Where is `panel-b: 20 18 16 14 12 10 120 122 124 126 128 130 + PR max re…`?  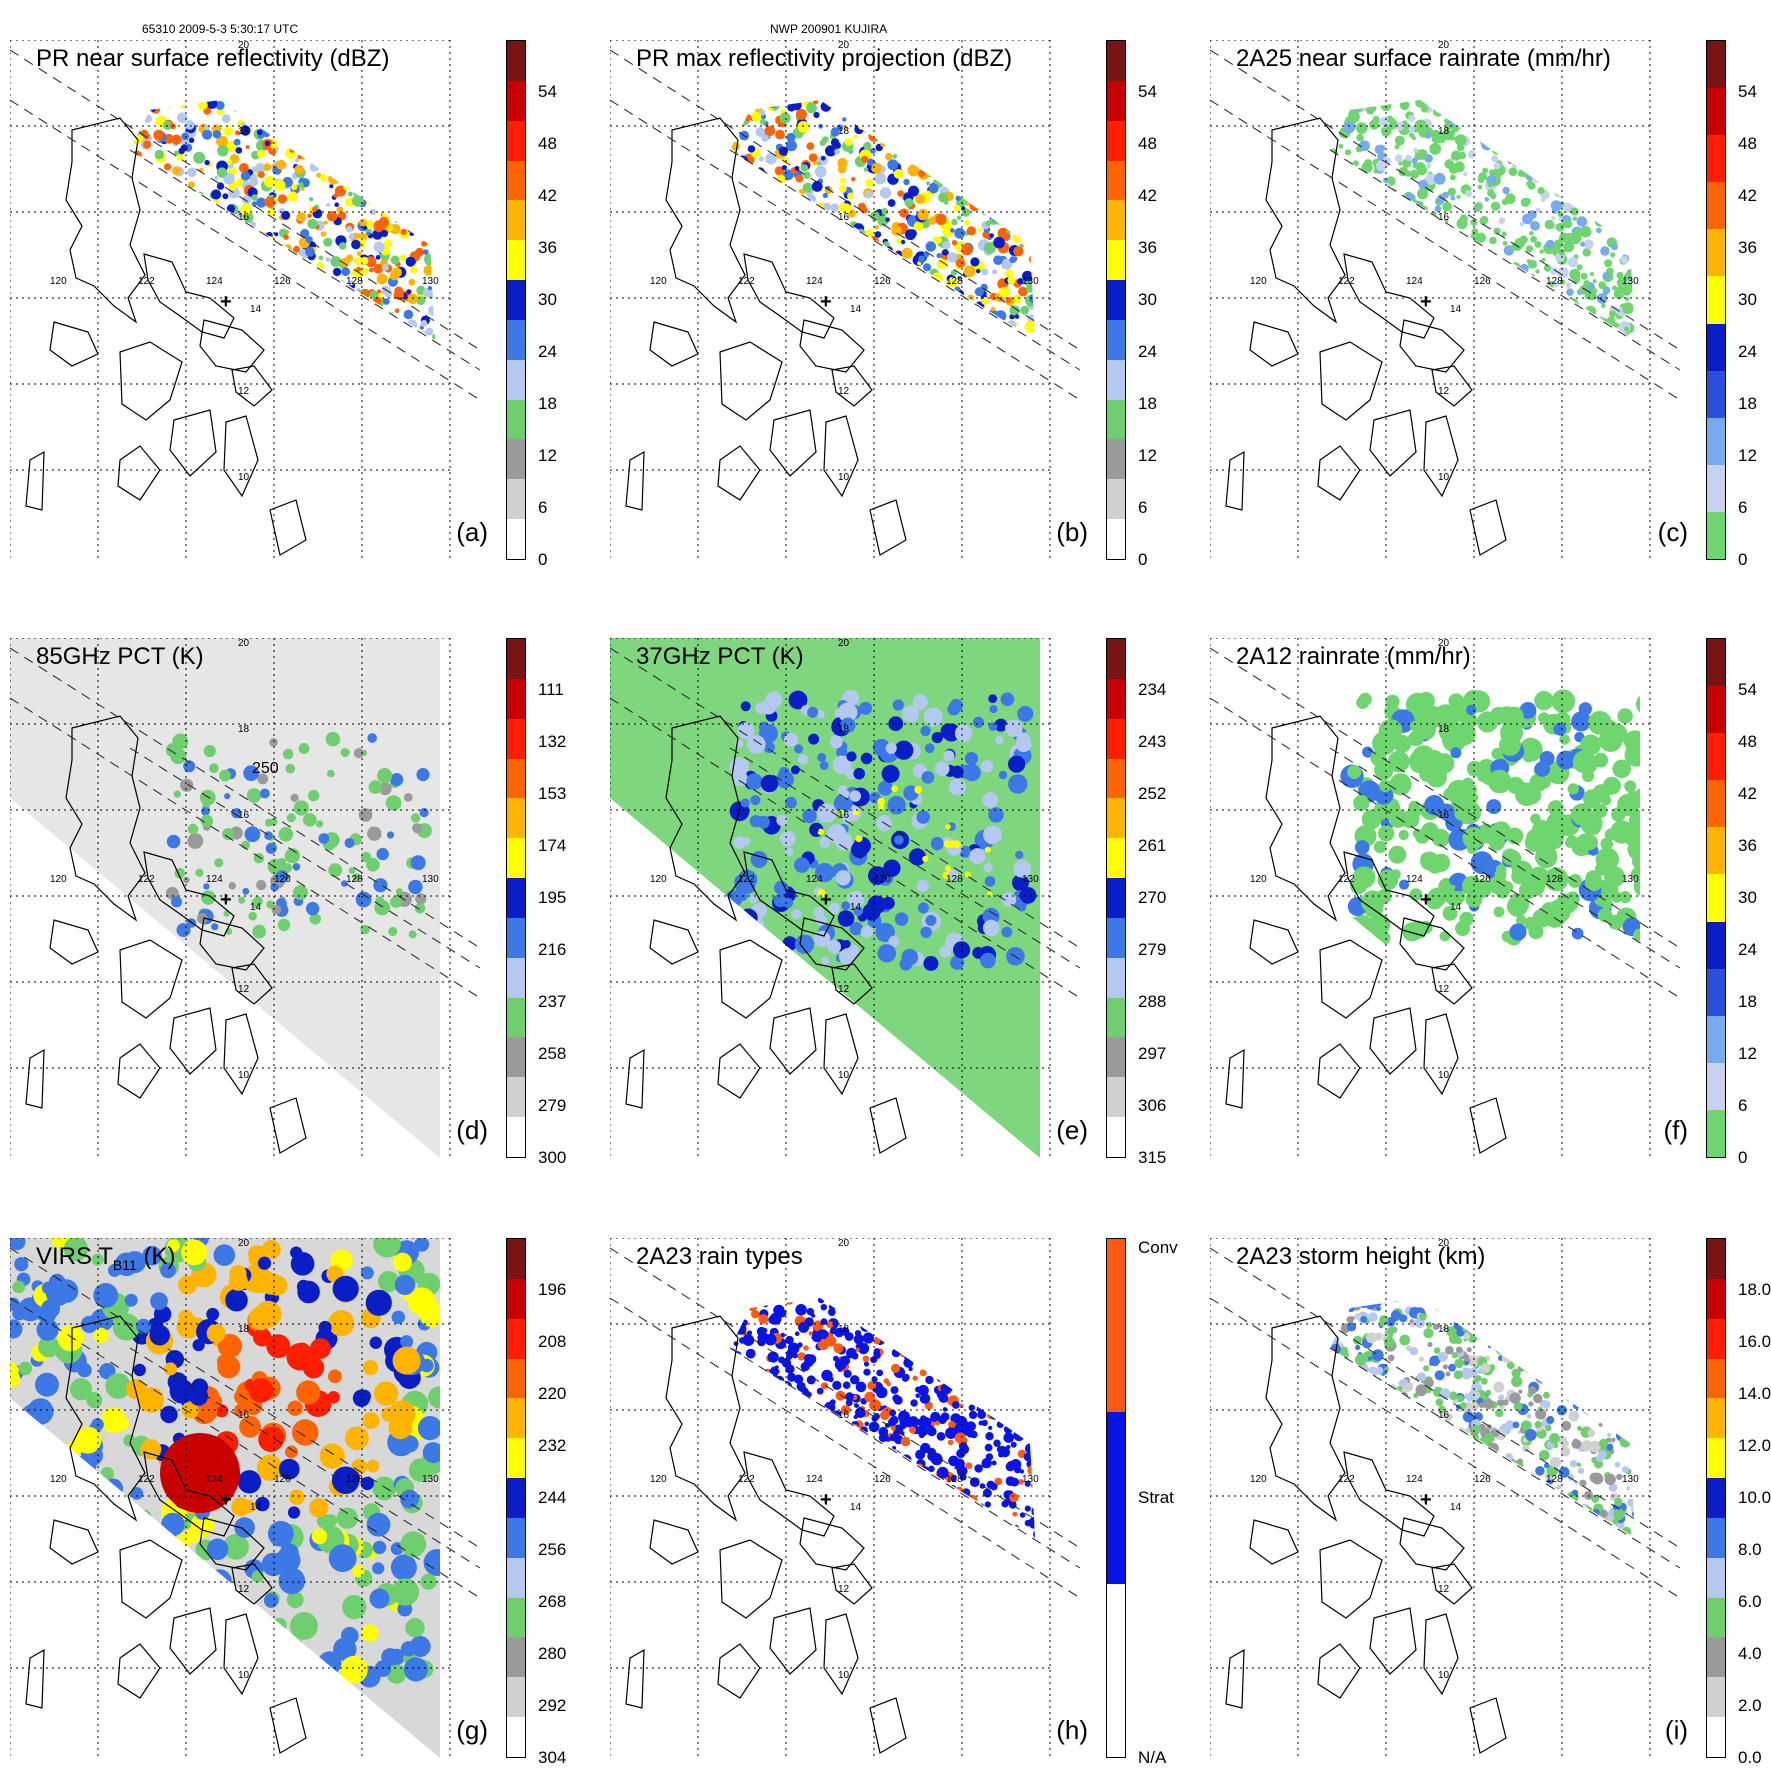 panel-b: 20 18 16 14 12 10 120 122 124 126 128 130 + PR max re… is located at coordinates (883, 304).